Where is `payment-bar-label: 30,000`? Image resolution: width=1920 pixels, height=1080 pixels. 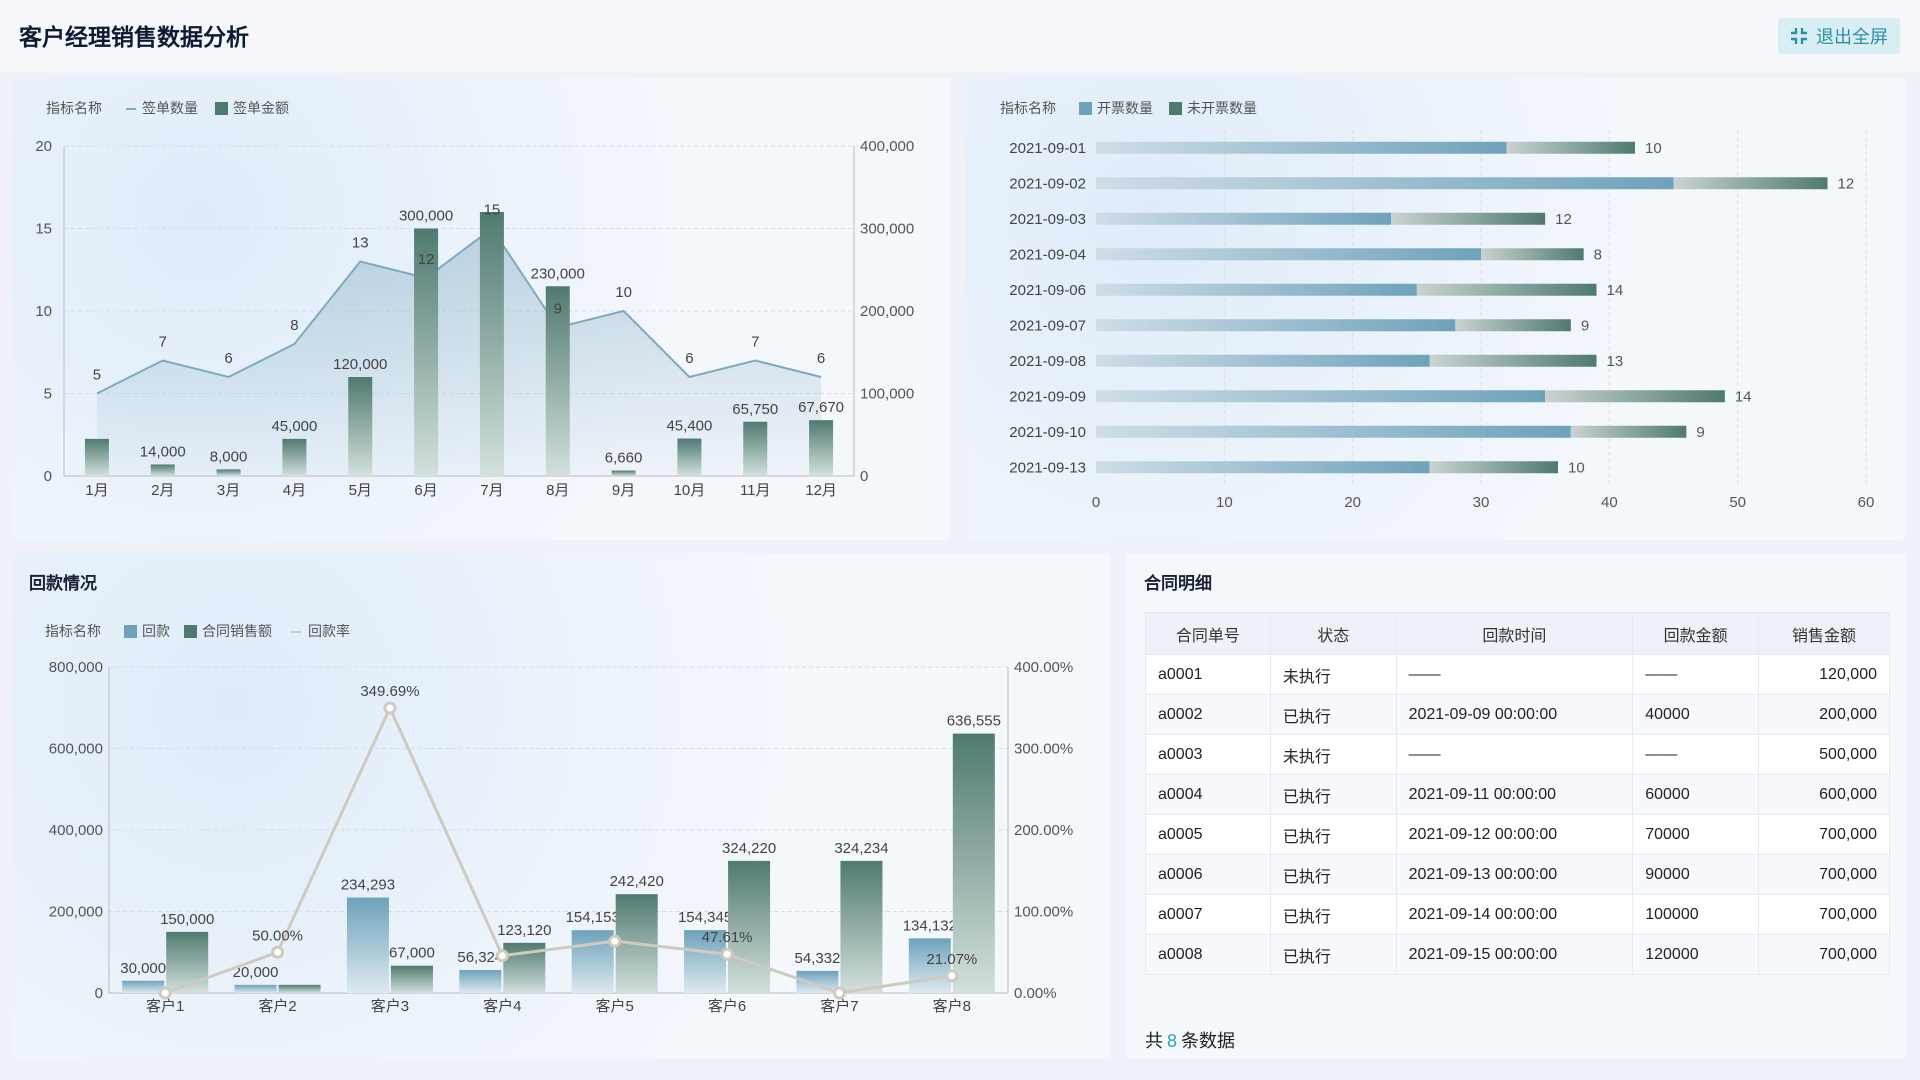
payment-bar-label: 30,000 is located at coordinates (143, 968).